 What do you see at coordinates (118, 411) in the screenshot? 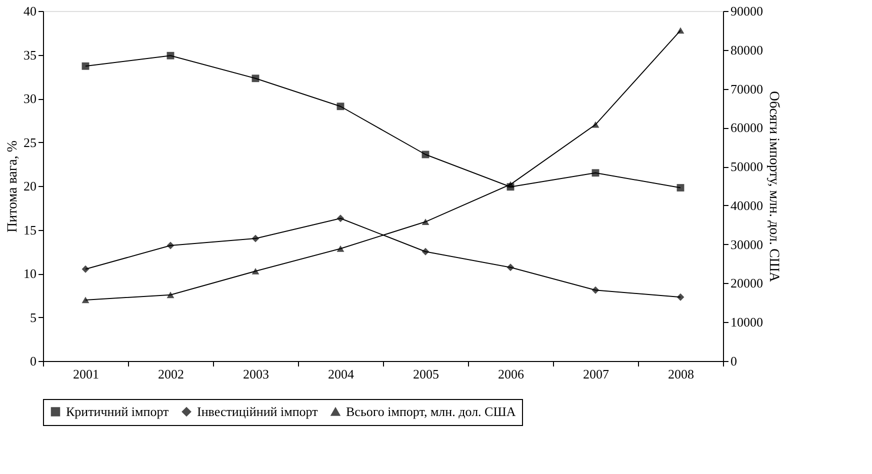
I see `legend-label: Критичний імпорт` at bounding box center [118, 411].